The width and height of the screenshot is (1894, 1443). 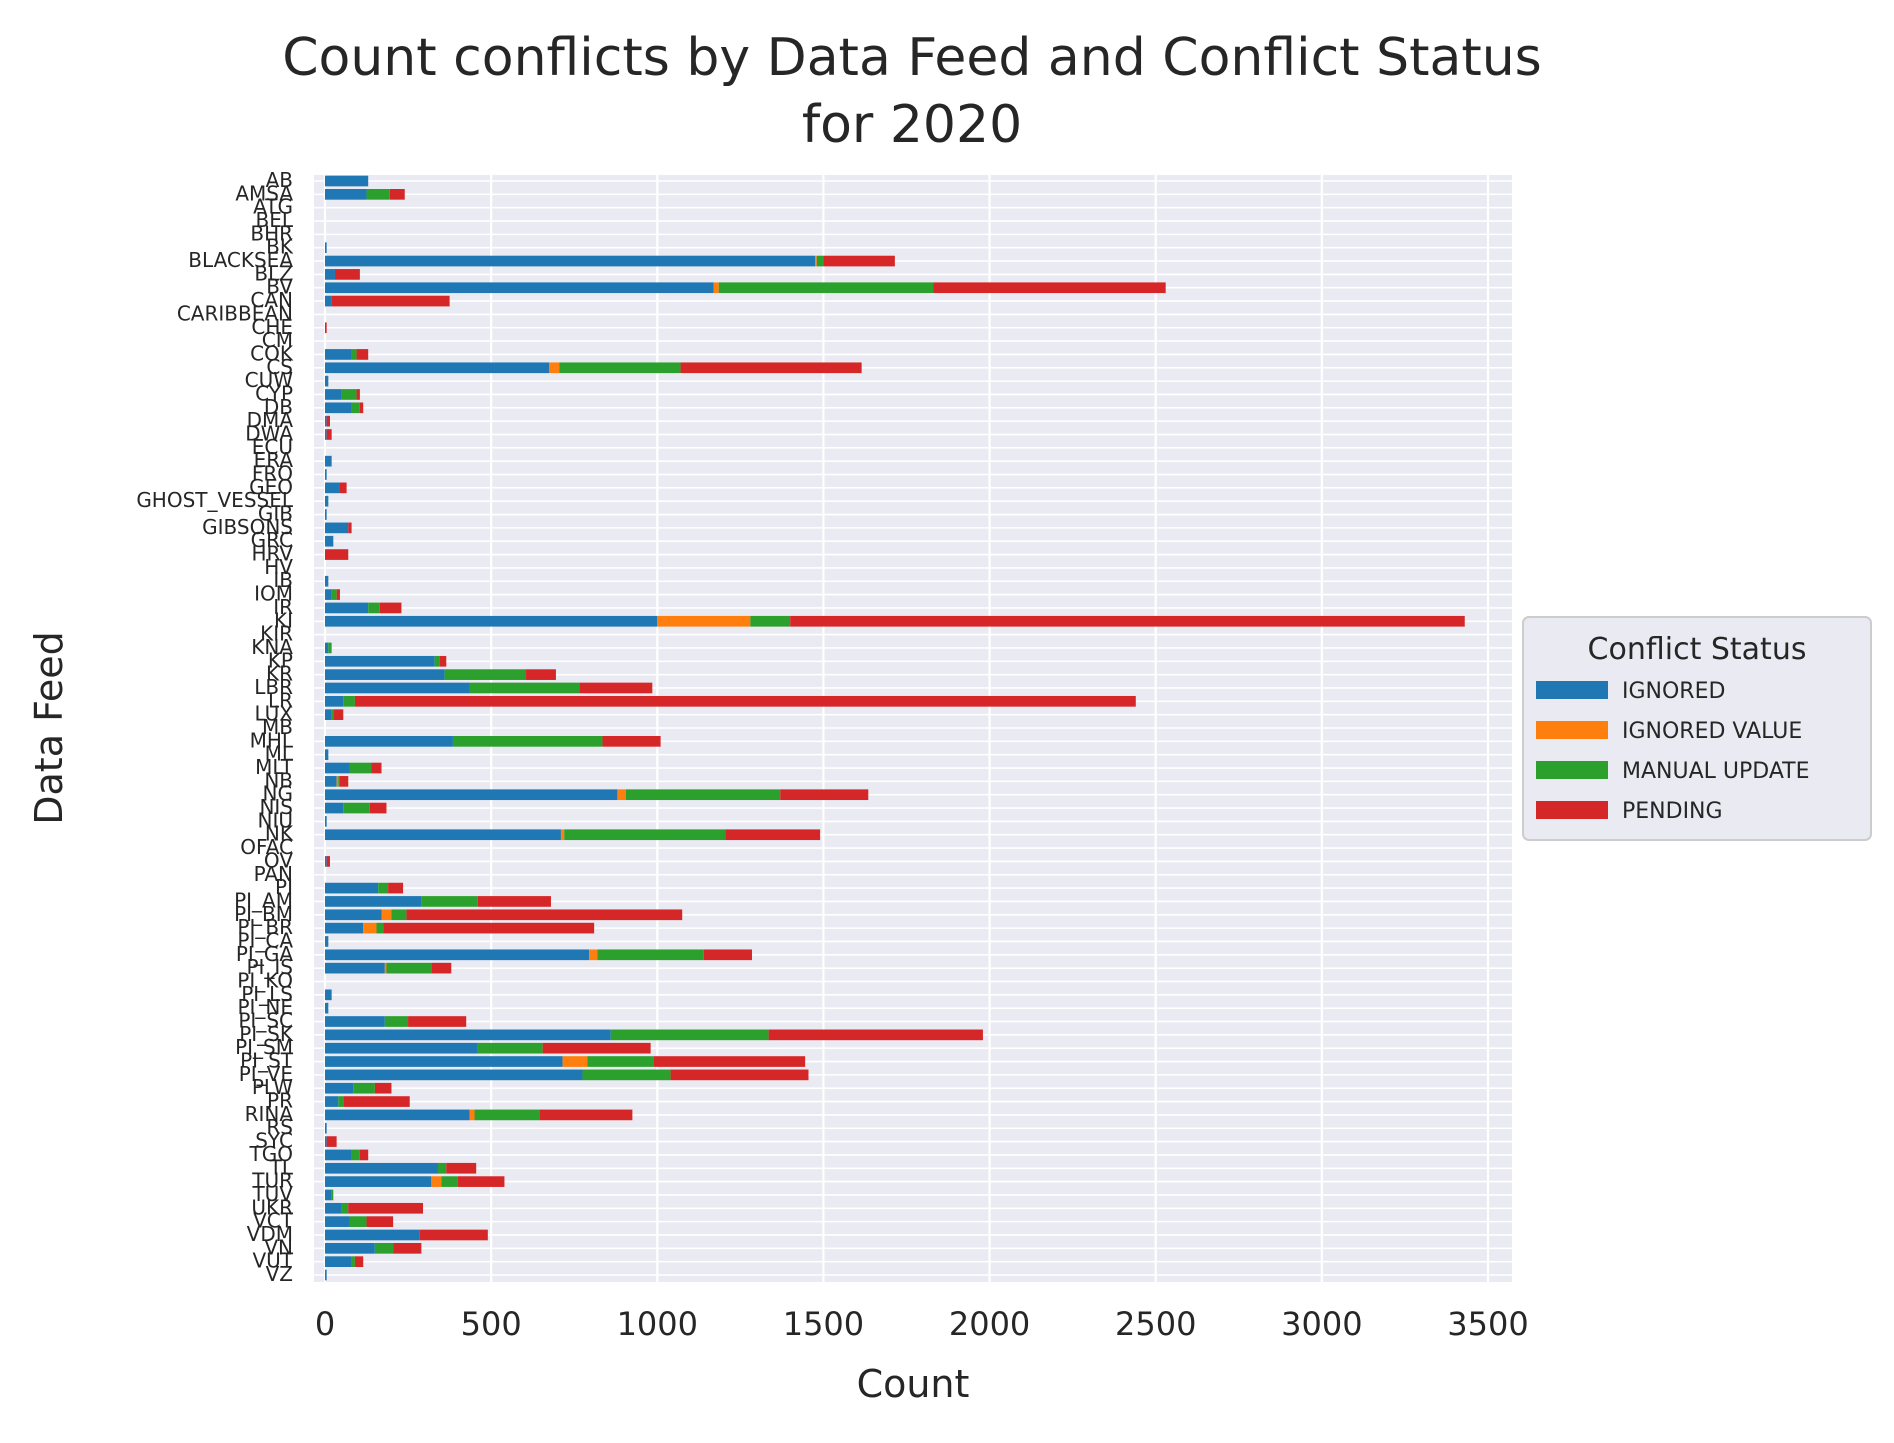 What do you see at coordinates (278, 860) in the screenshot?
I see `y-tick-label: OV` at bounding box center [278, 860].